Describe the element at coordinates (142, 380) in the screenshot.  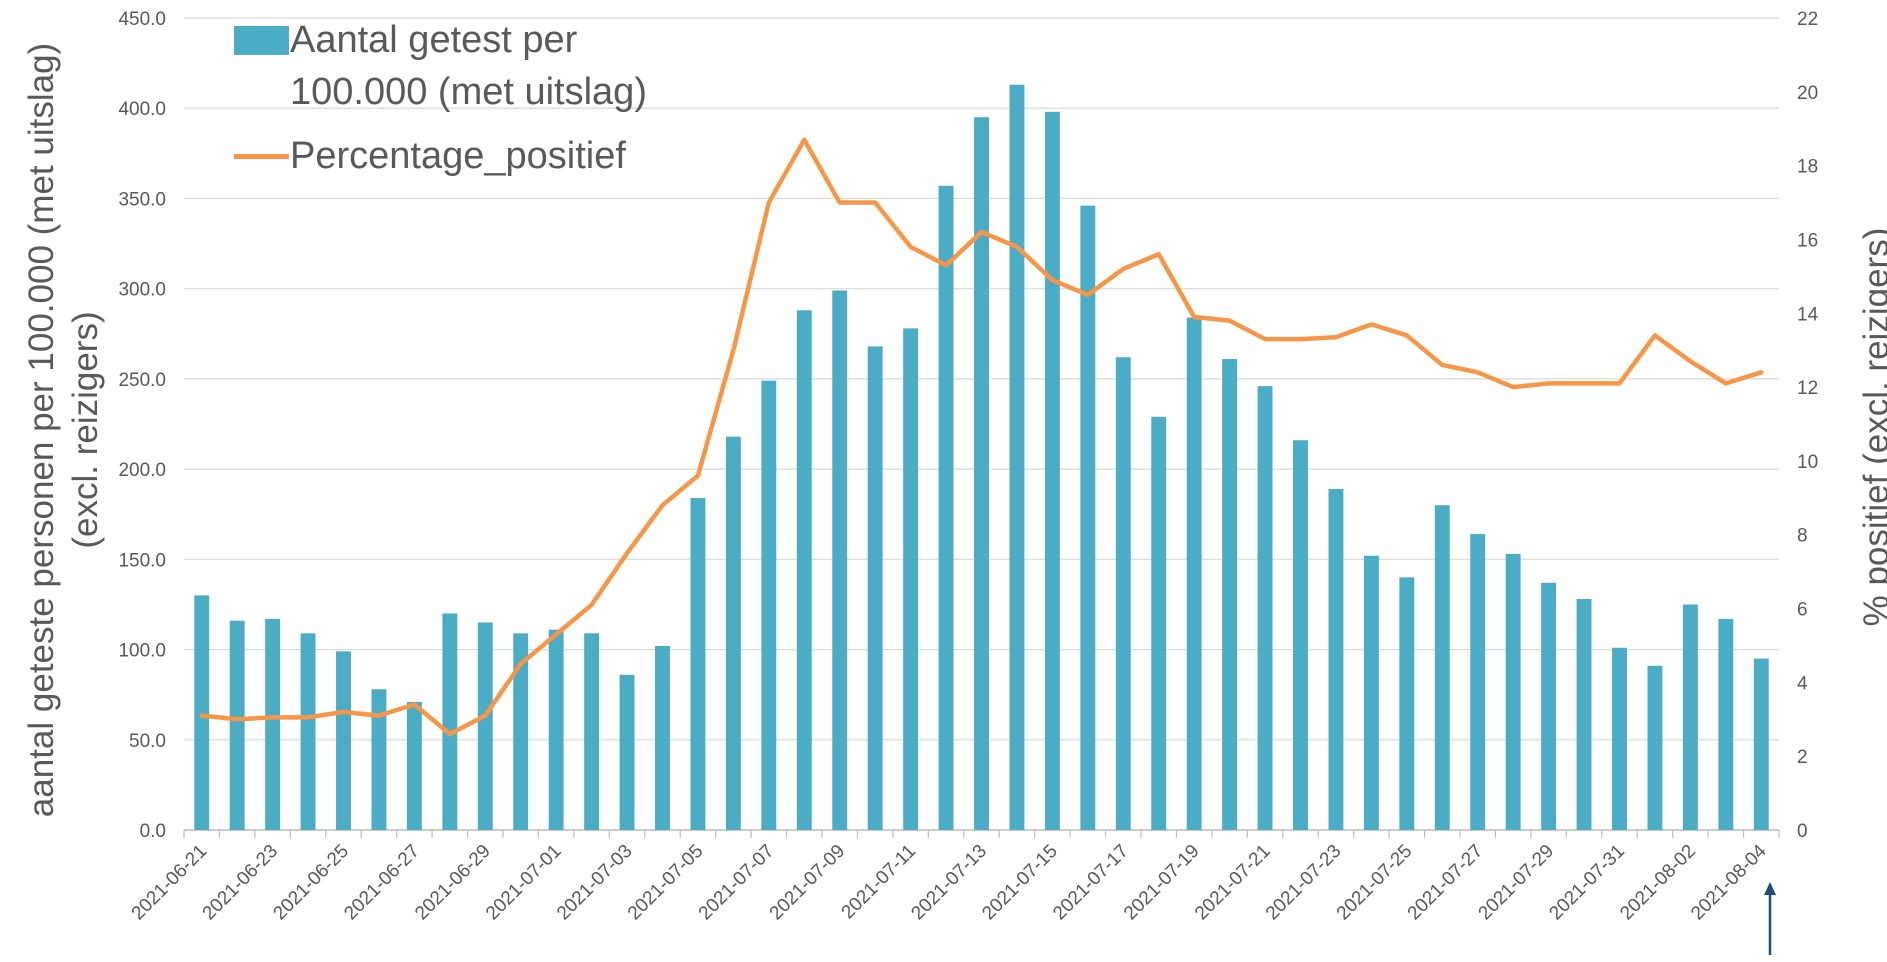
I see `y-tick-label: 250.0` at that location.